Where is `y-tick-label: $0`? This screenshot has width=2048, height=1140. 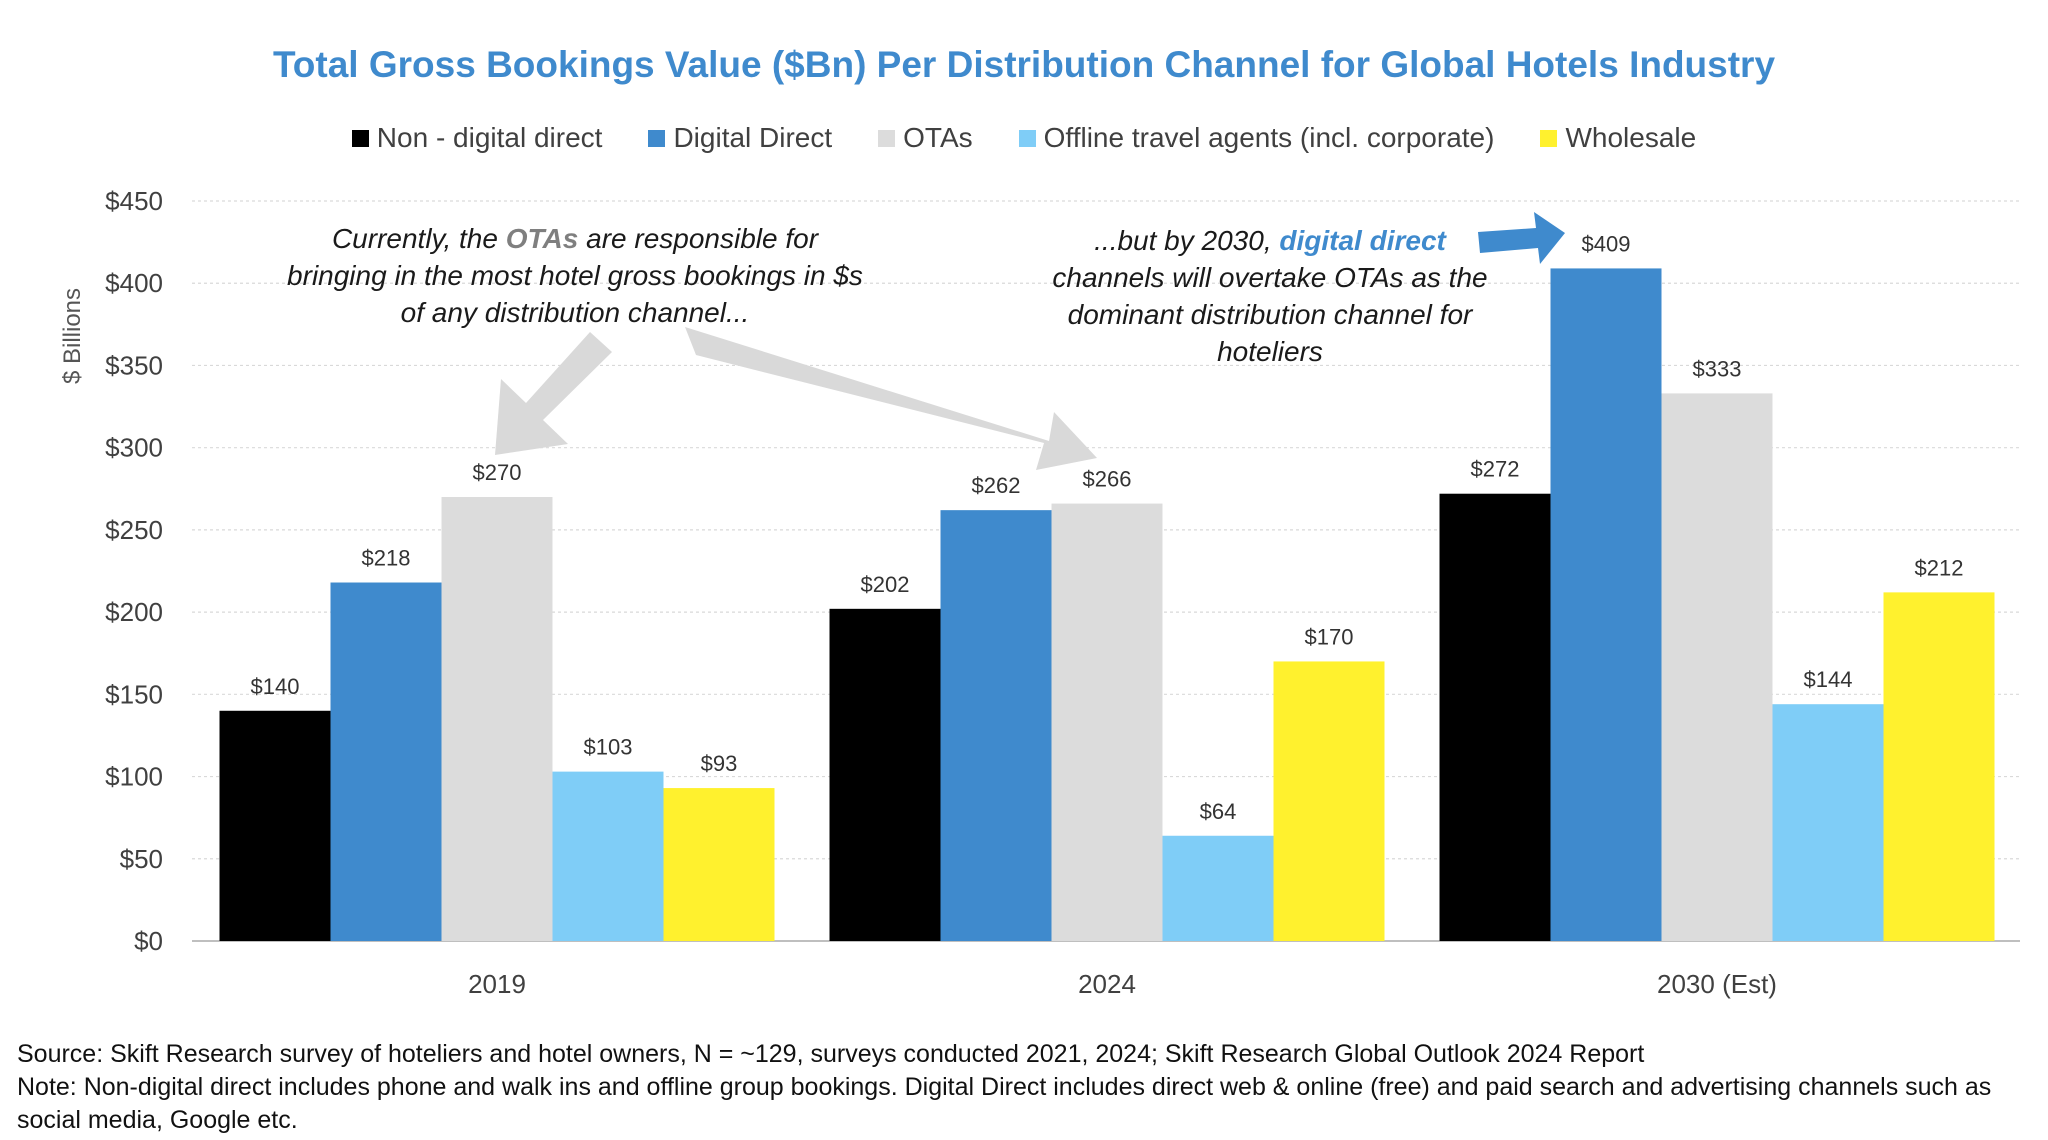 y-tick-label: $0 is located at coordinates (148, 941).